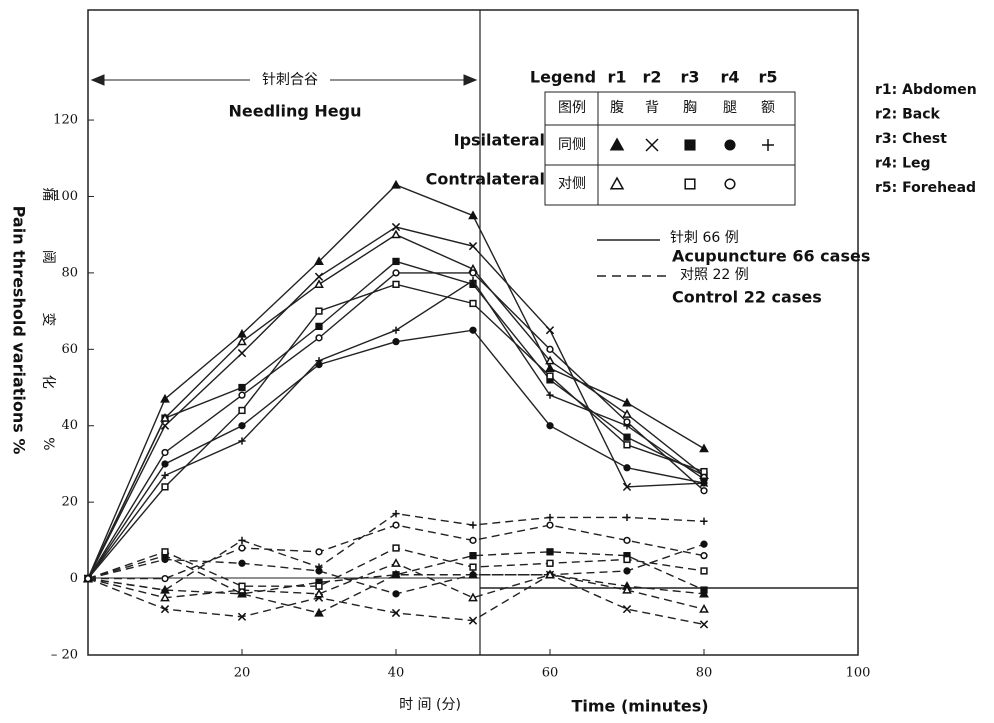 Image resolution: width=994 pixels, height=723 pixels. I want to click on x-tick-label: 60, so click(550, 673).